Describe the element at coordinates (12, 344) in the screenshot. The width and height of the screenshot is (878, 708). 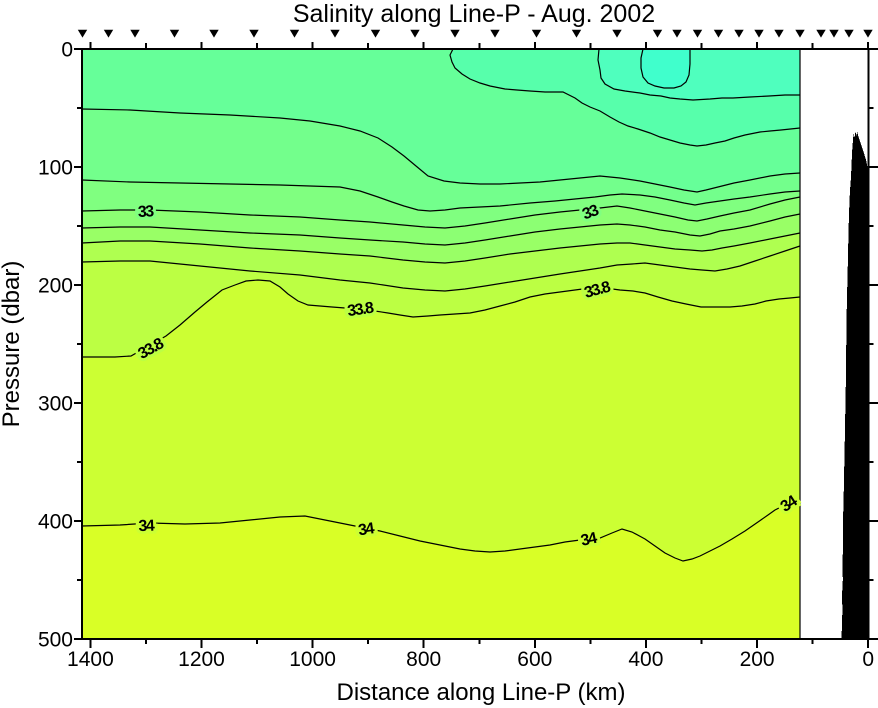
I see `svg-text: Pressure (dbar)` at that location.